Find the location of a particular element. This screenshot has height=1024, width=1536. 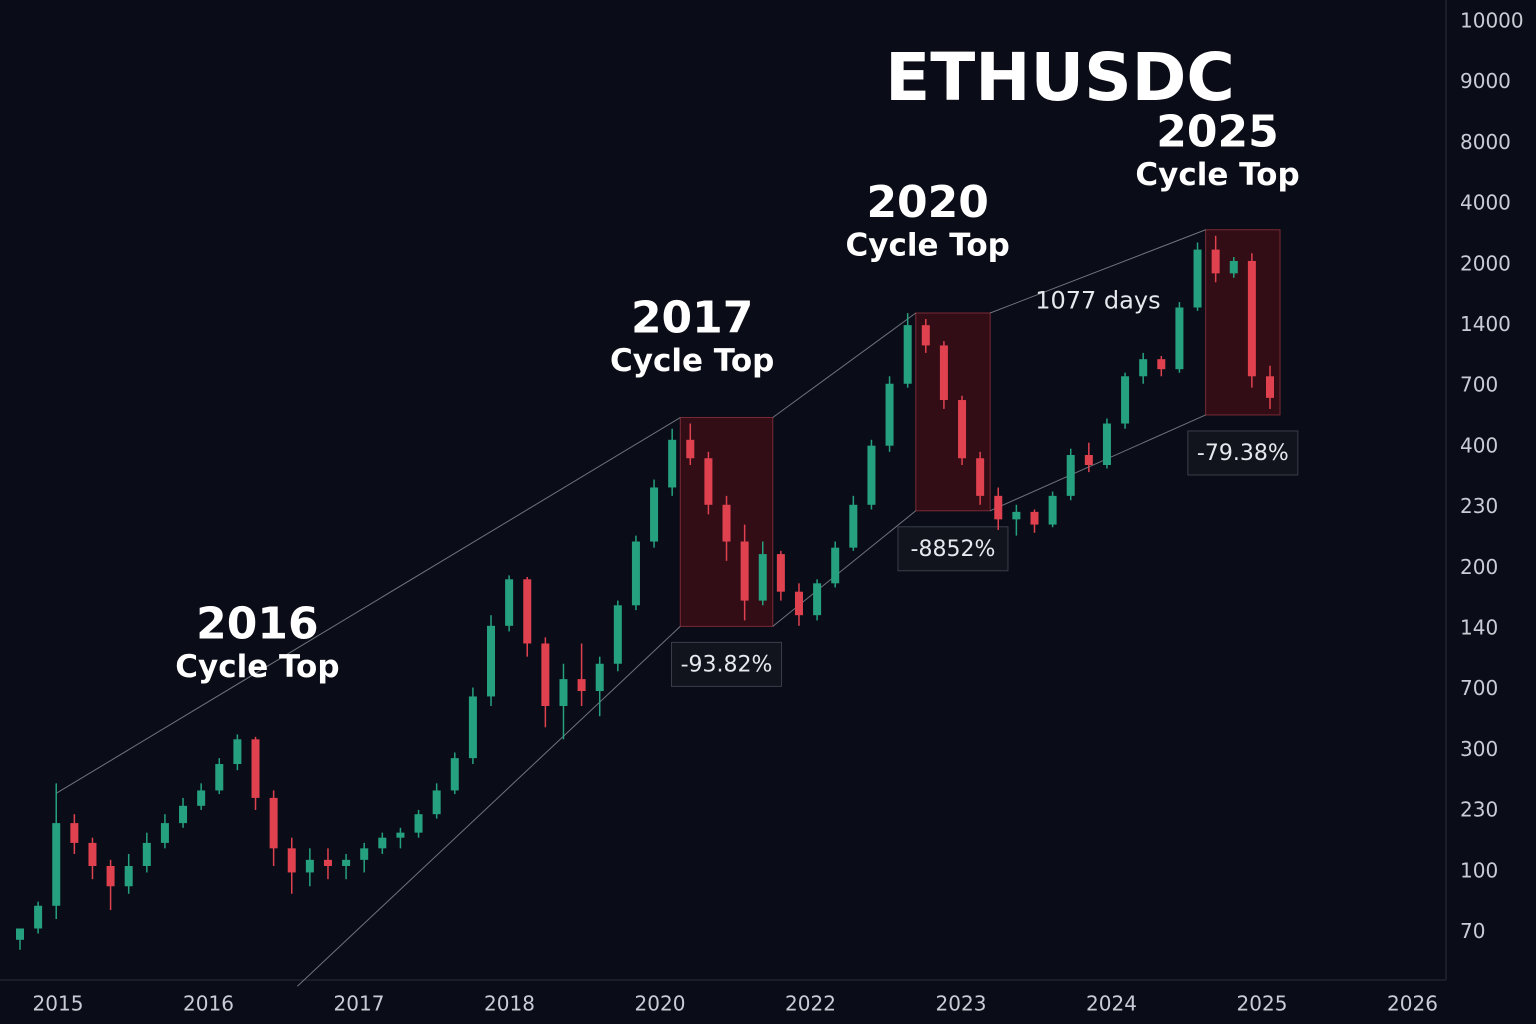

drawdown-label: -8852% is located at coordinates (953, 549).